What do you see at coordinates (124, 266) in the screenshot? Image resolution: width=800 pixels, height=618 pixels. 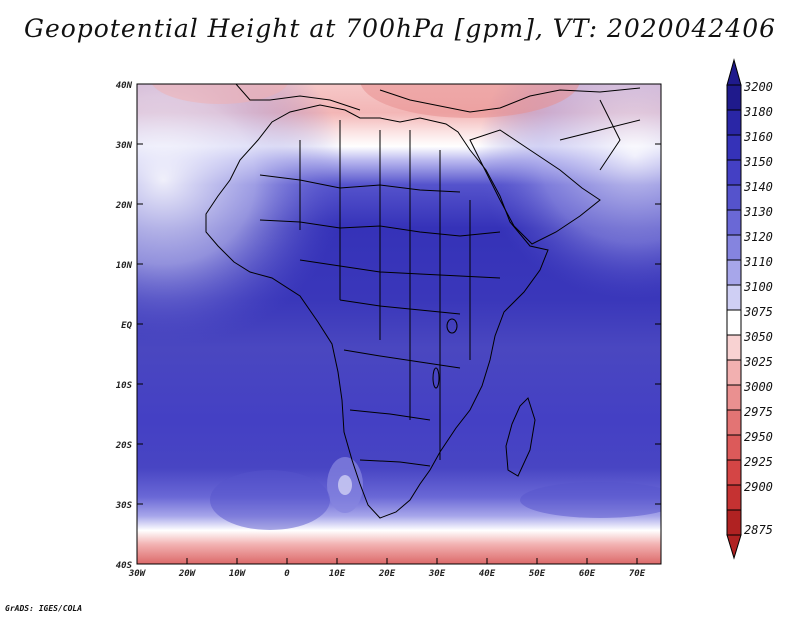 I see `lat-label: 10N` at bounding box center [124, 266].